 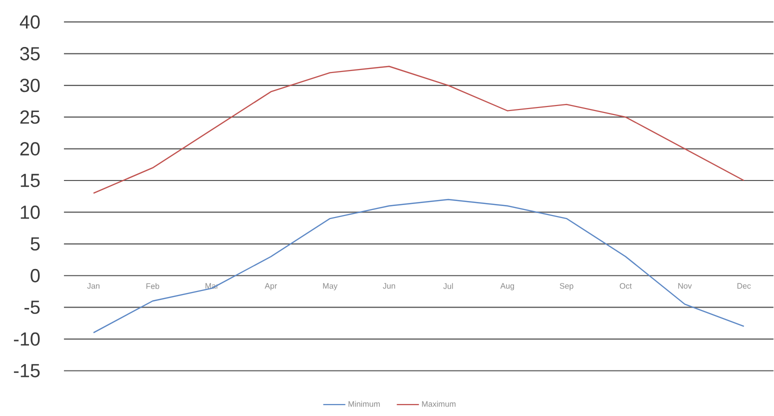 I want to click on y-tick-label: 35, so click(x=30, y=54).